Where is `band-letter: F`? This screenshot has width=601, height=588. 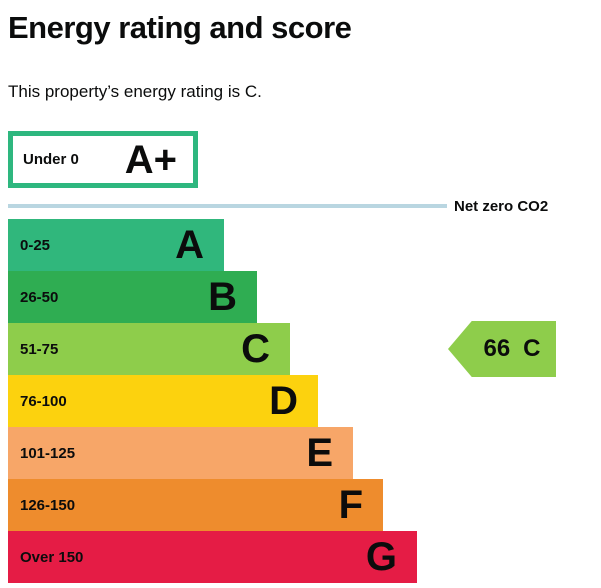 band-letter: F is located at coordinates (350, 505).